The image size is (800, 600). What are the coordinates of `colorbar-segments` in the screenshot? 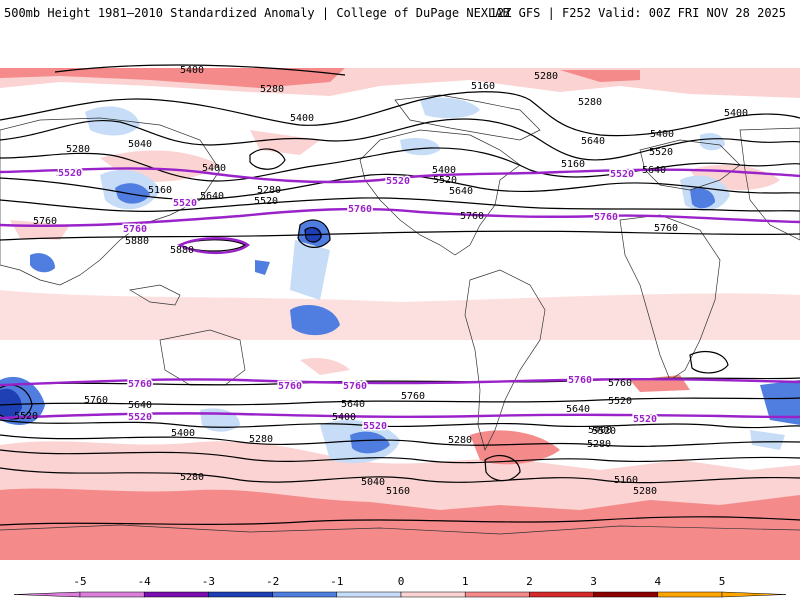 It's located at (400, 594).